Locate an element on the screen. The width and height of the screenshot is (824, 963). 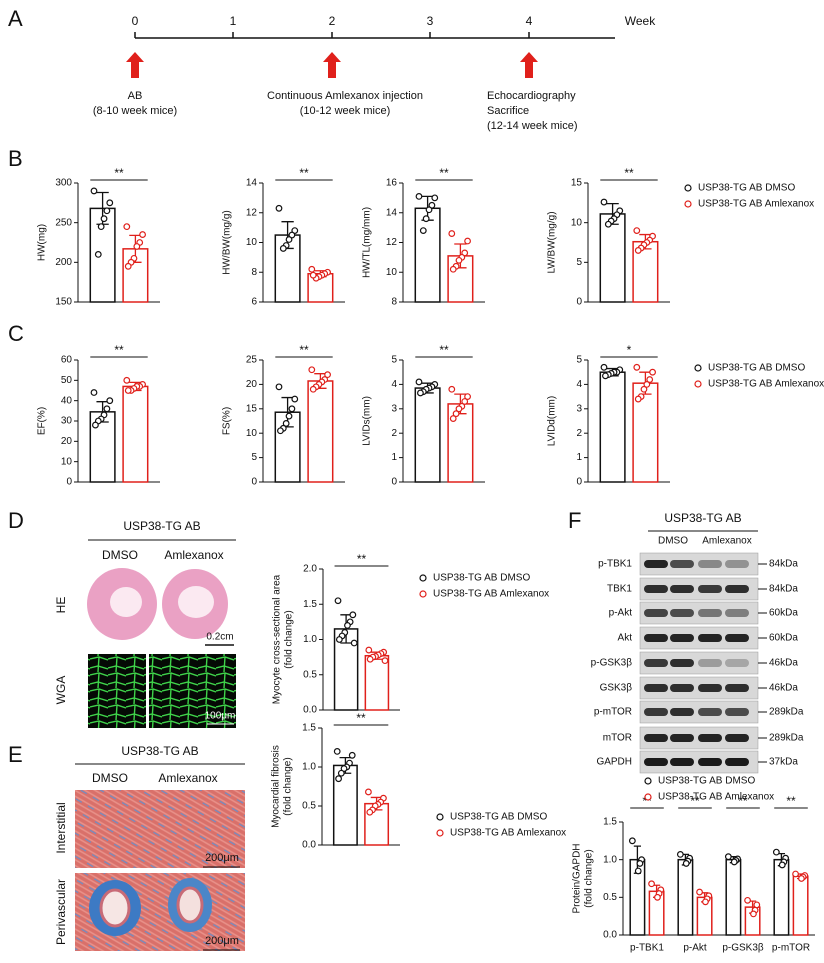
y-tick-label: 8 is located at coordinates (394, 302).